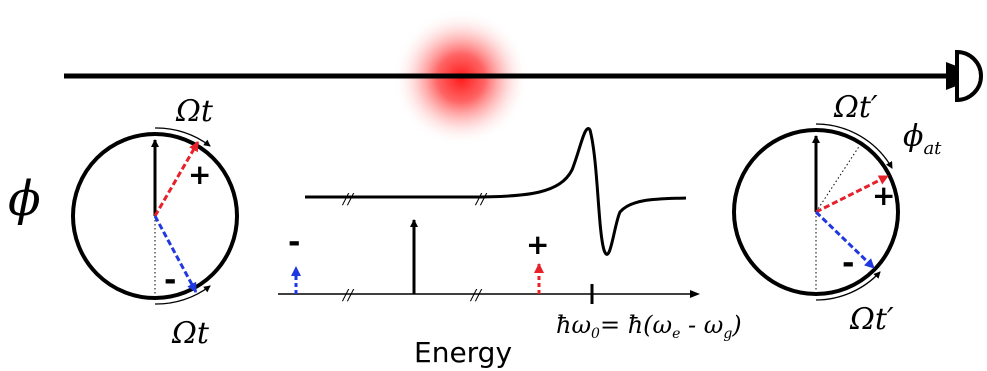 This screenshot has height=371, width=987. Describe the element at coordinates (537, 244) in the screenshot. I see `spectrum-plus-label: +` at that location.